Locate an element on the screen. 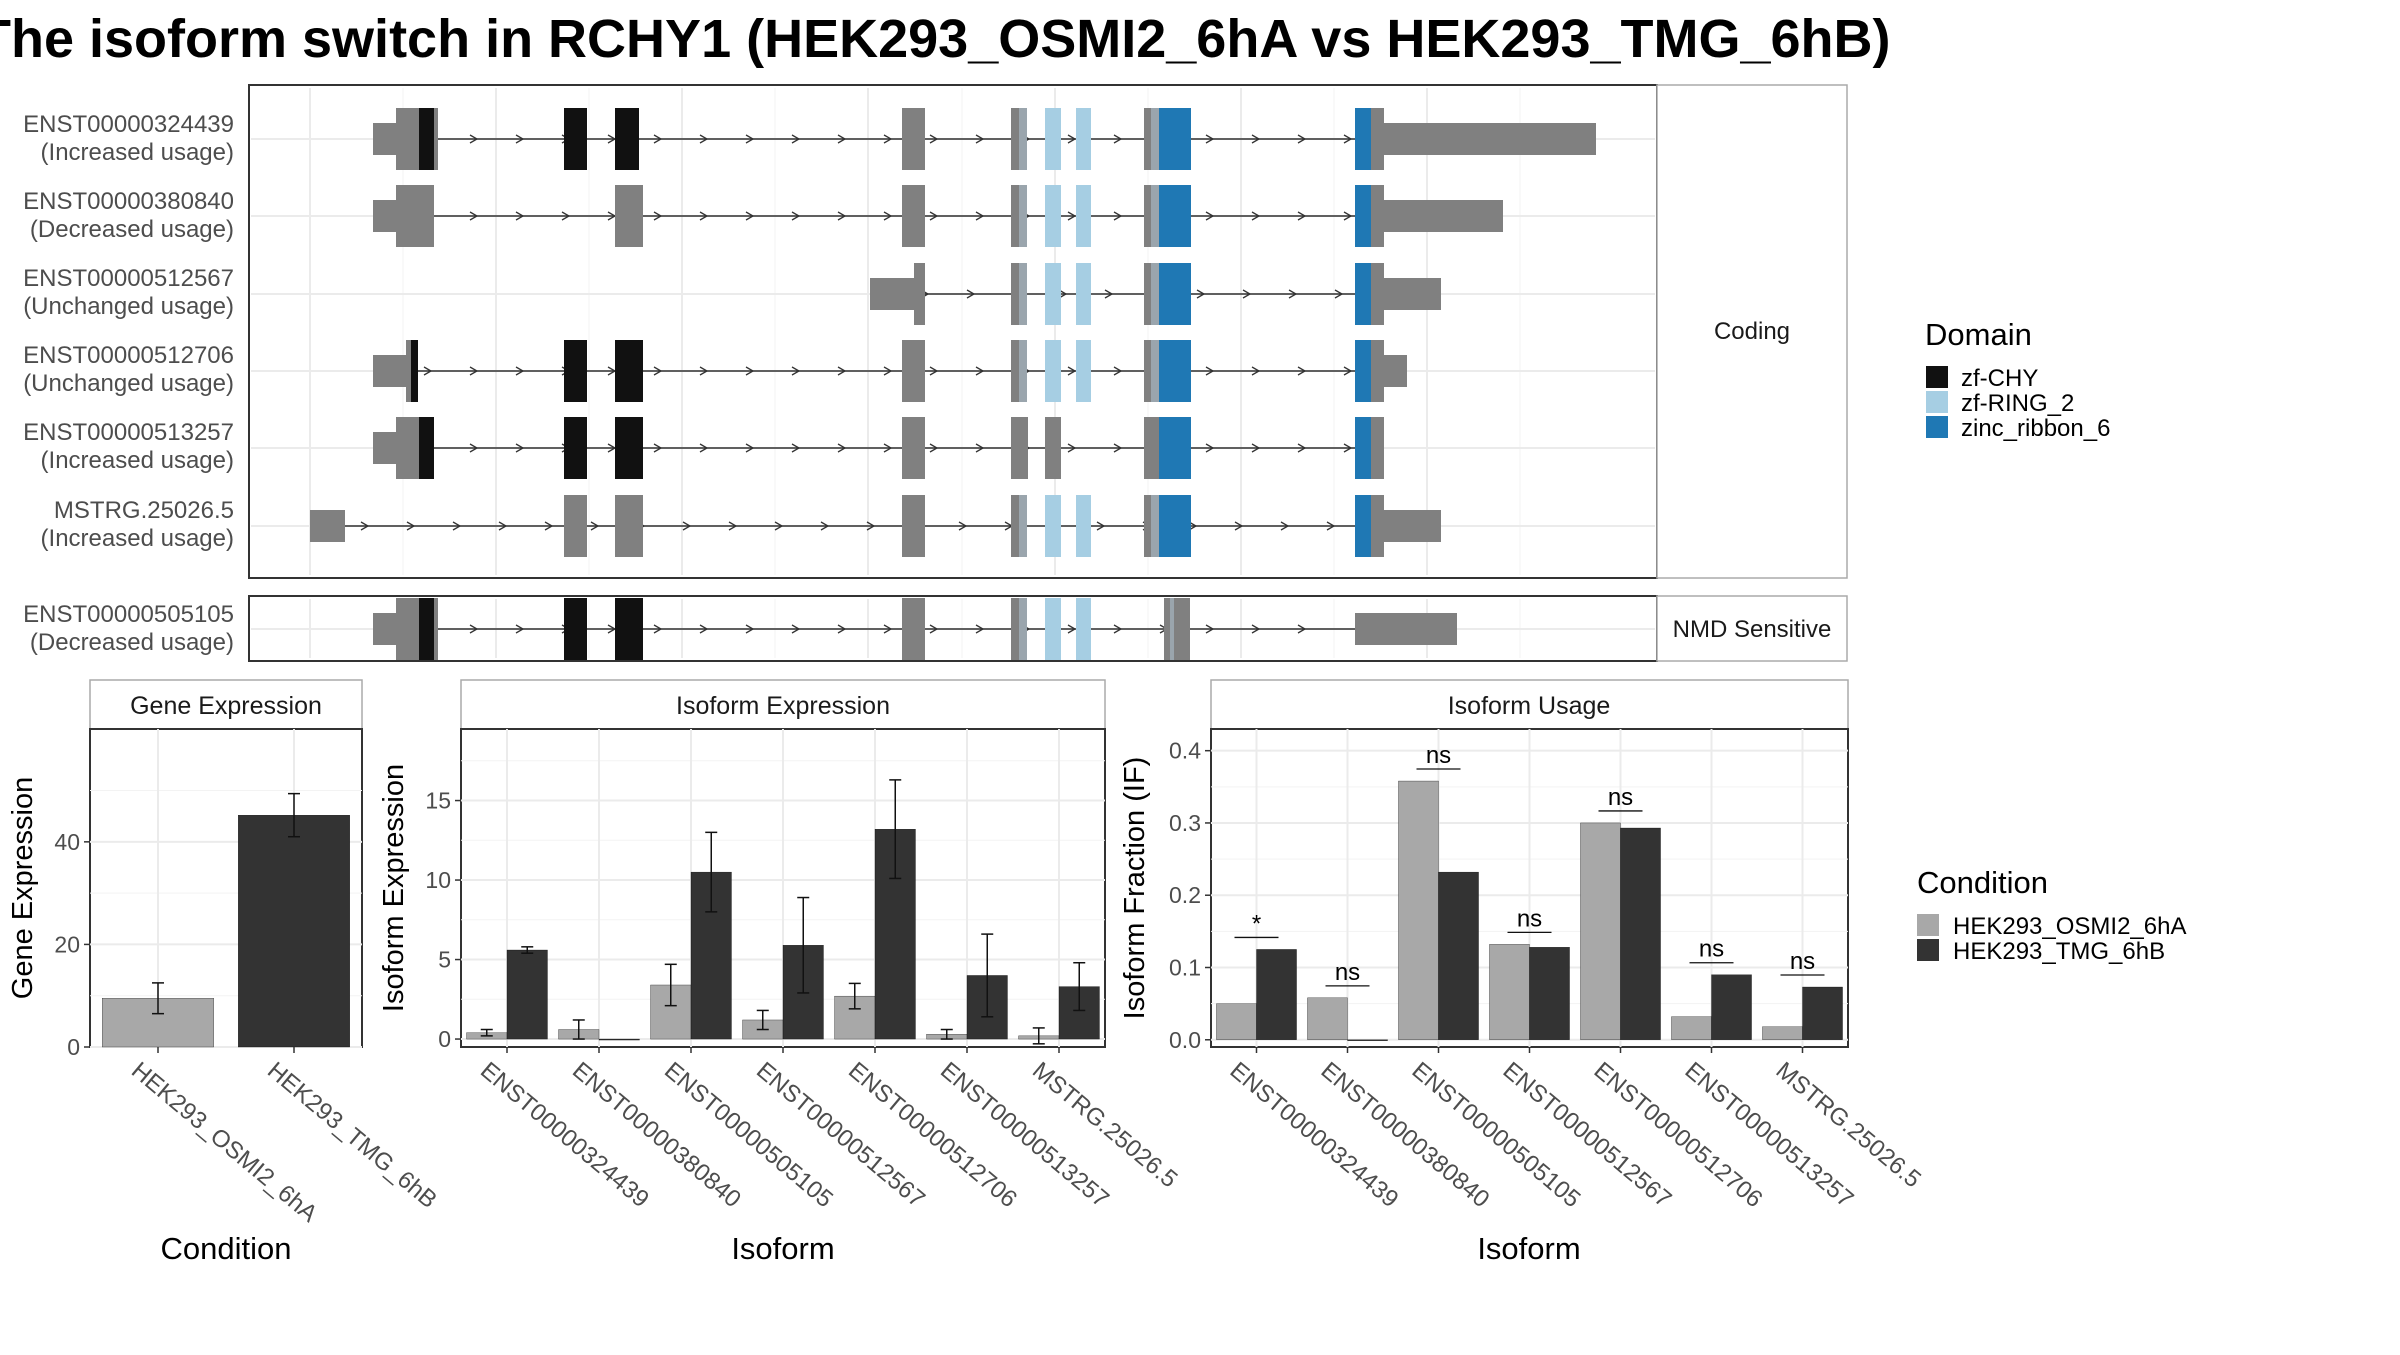 The image size is (2400, 1355). chart-title: Gene Expression is located at coordinates (226, 706).